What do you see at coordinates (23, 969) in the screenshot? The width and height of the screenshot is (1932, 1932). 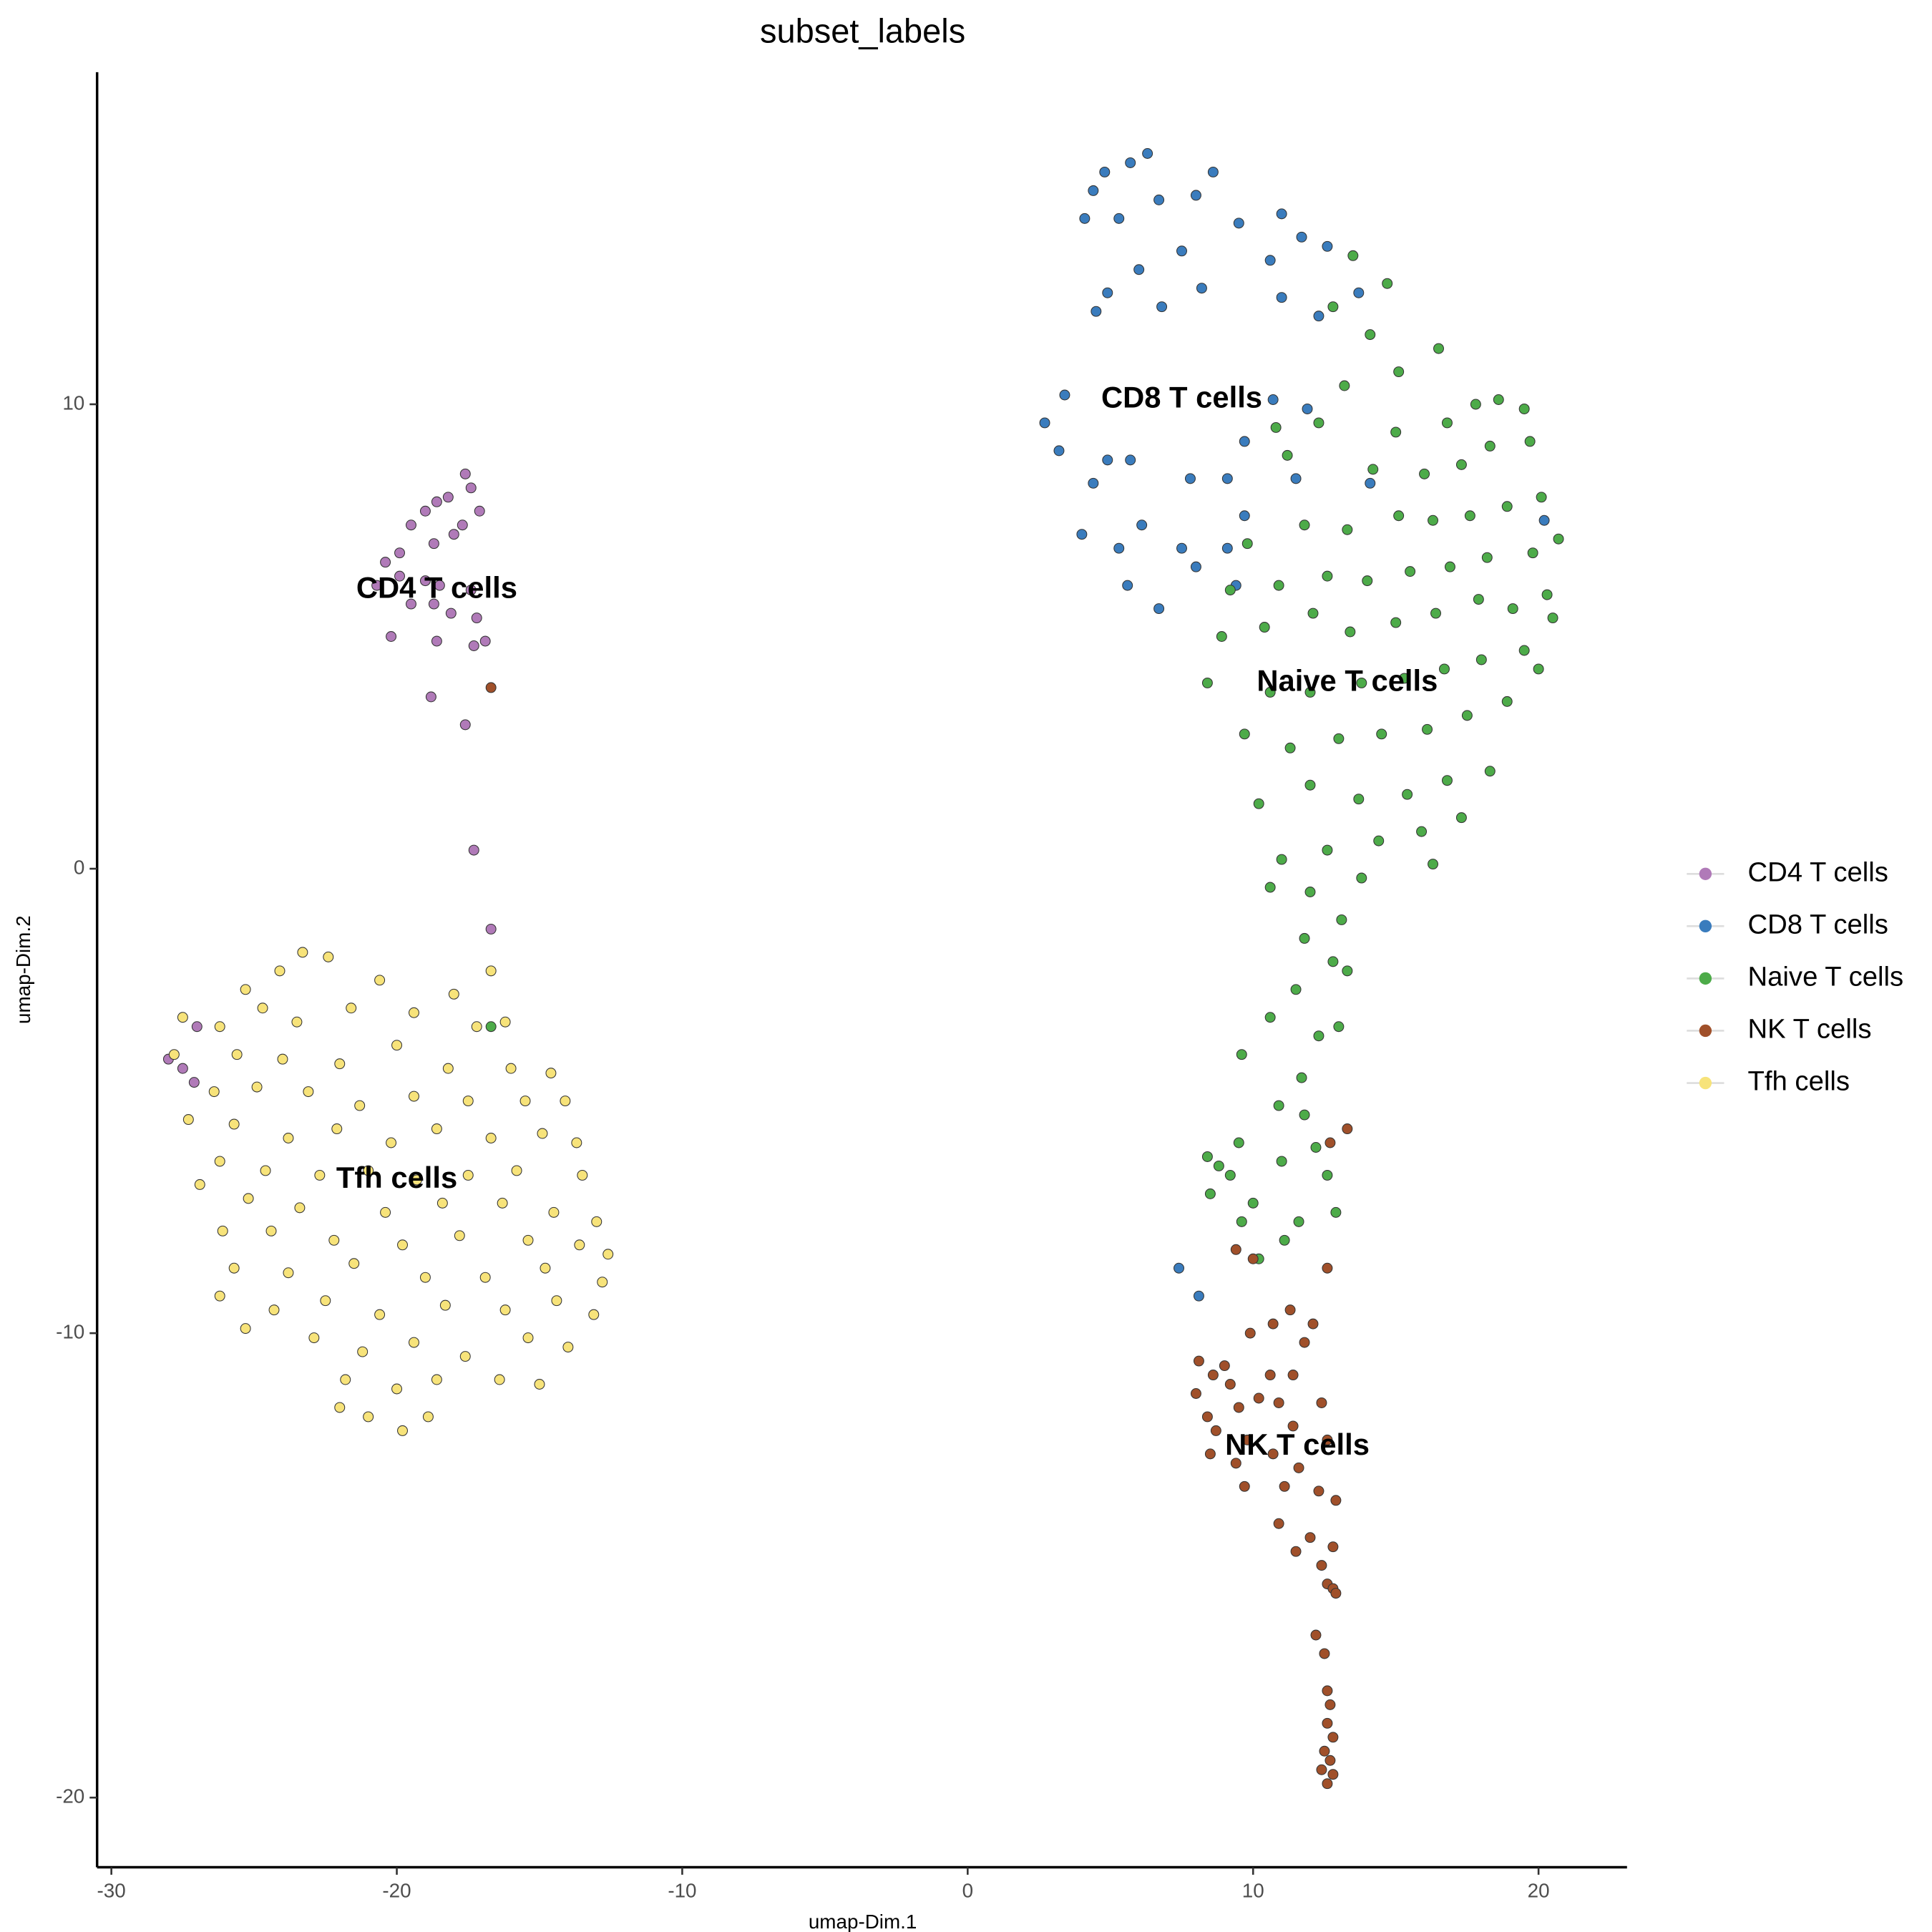 I see `y-axis-title: umap-Dim.2` at bounding box center [23, 969].